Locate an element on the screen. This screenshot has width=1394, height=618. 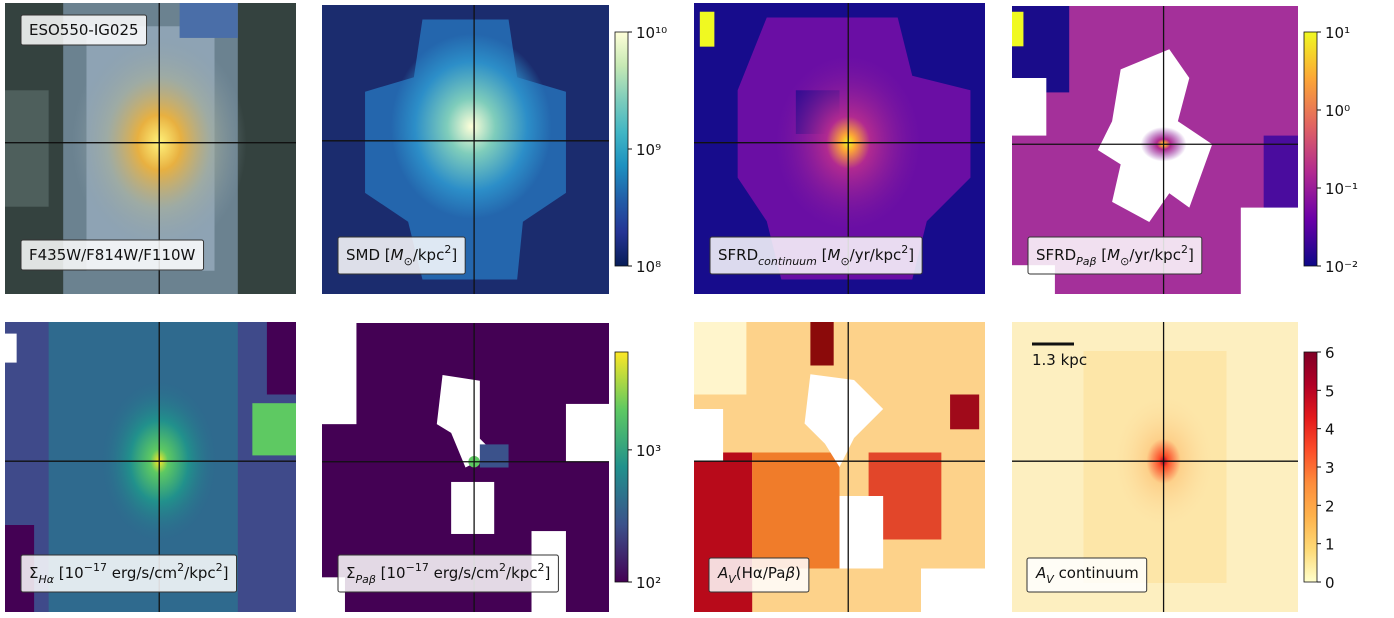
label-part: ESO550-IG025 is located at coordinates (84, 30).